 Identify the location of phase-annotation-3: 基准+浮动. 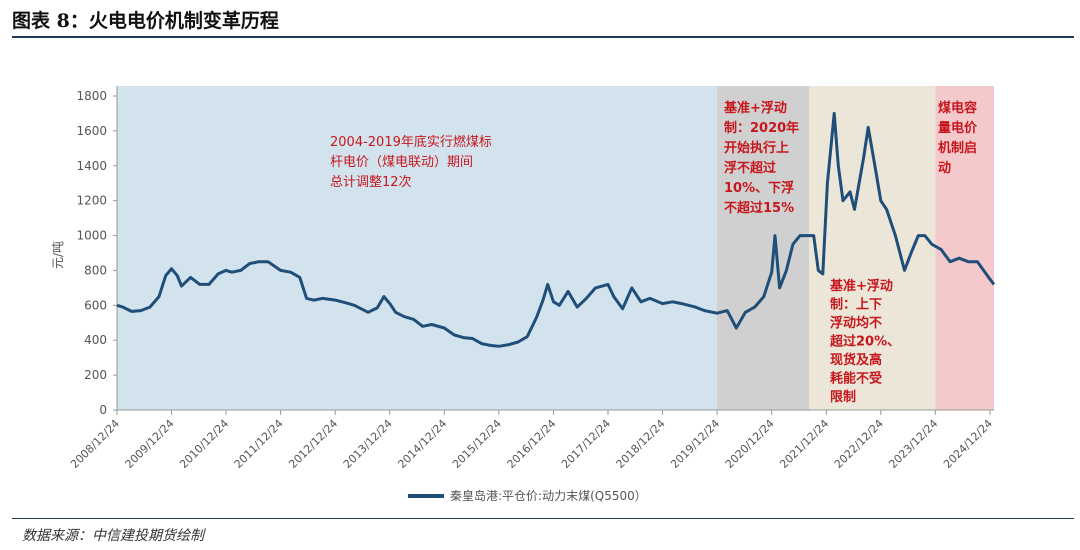
(861, 286).